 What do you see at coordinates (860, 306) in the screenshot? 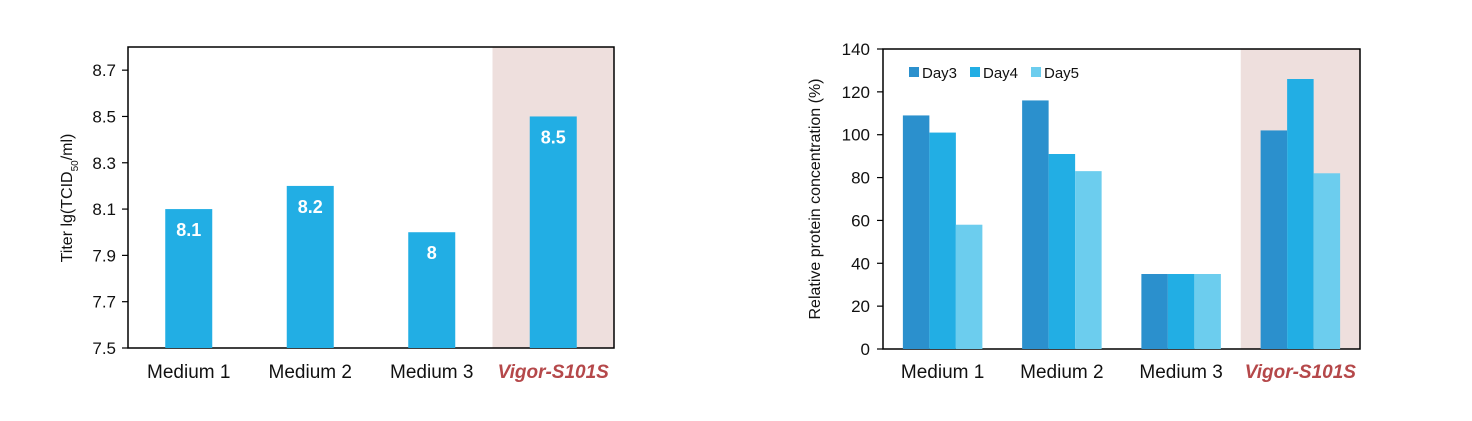
I see `y-tick-label: 20` at bounding box center [860, 306].